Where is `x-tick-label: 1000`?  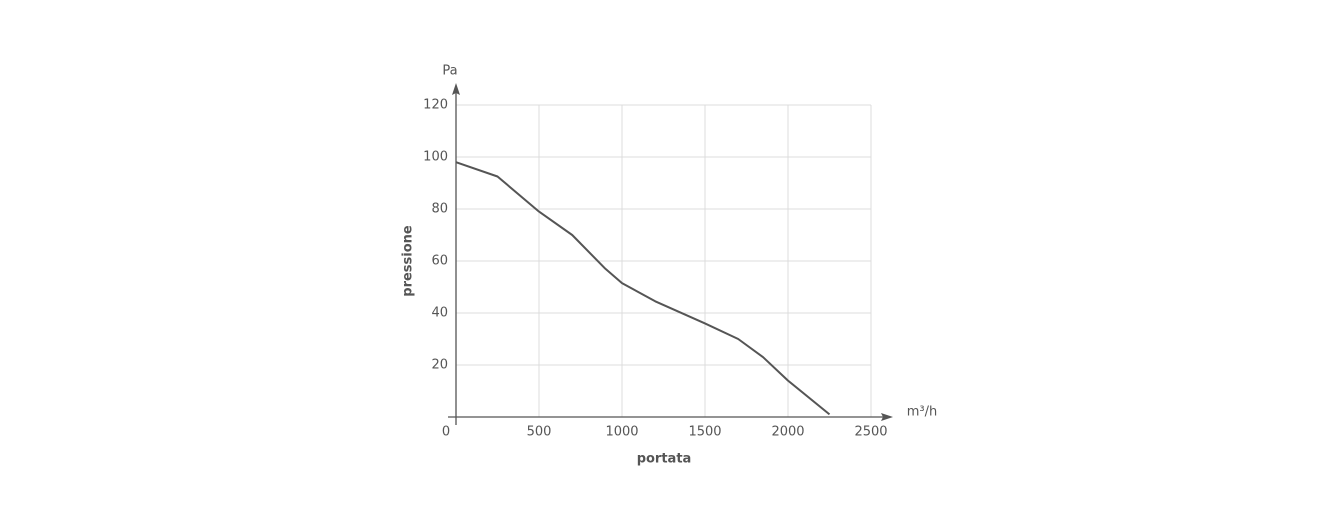
x-tick-label: 1000 is located at coordinates (621, 432).